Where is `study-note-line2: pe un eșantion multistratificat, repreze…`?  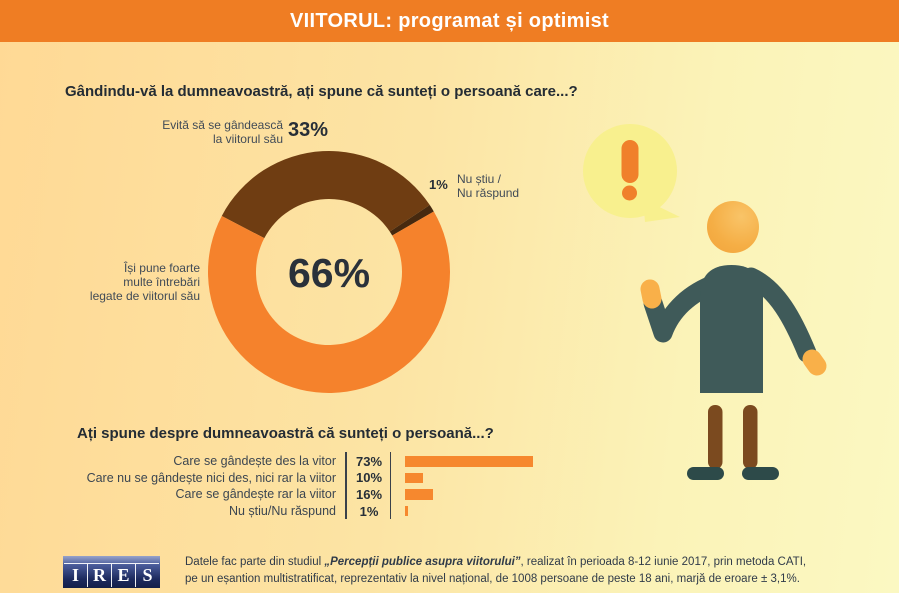
study-note-line2: pe un eșantion multistratificat, repreze… is located at coordinates (492, 579).